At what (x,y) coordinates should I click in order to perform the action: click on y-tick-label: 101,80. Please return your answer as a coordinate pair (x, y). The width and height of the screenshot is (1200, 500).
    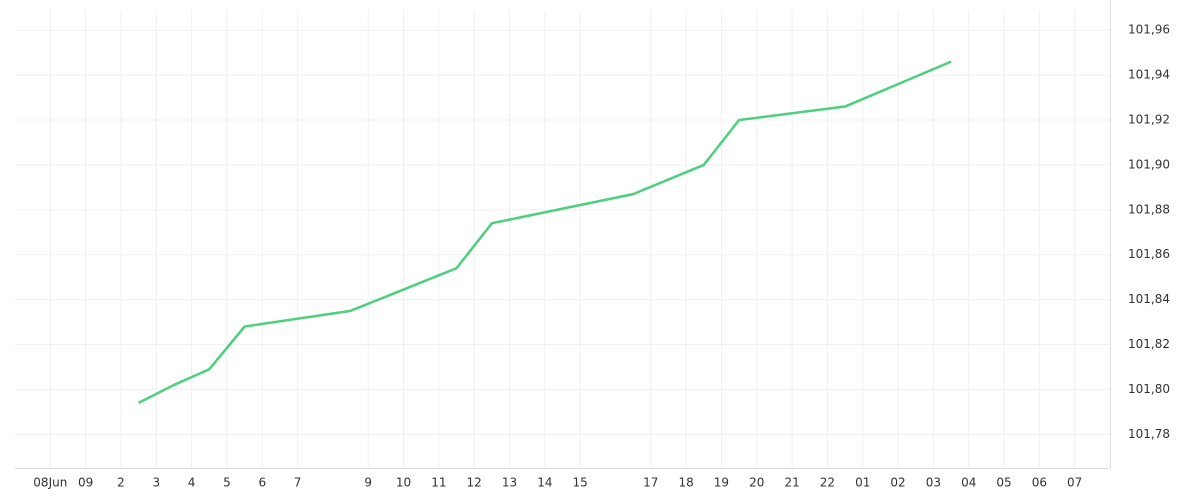
    Looking at the image, I should click on (1149, 389).